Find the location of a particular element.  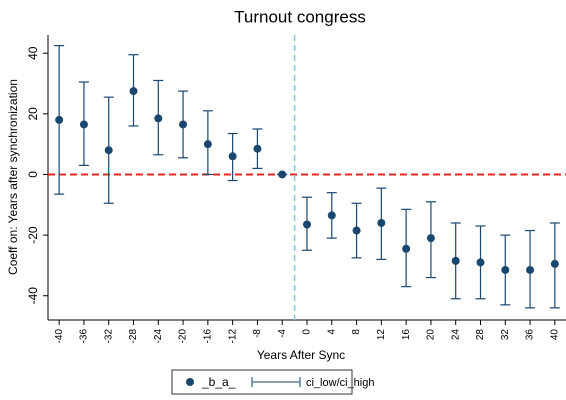

x-tick-label: 4 is located at coordinates (331, 332).